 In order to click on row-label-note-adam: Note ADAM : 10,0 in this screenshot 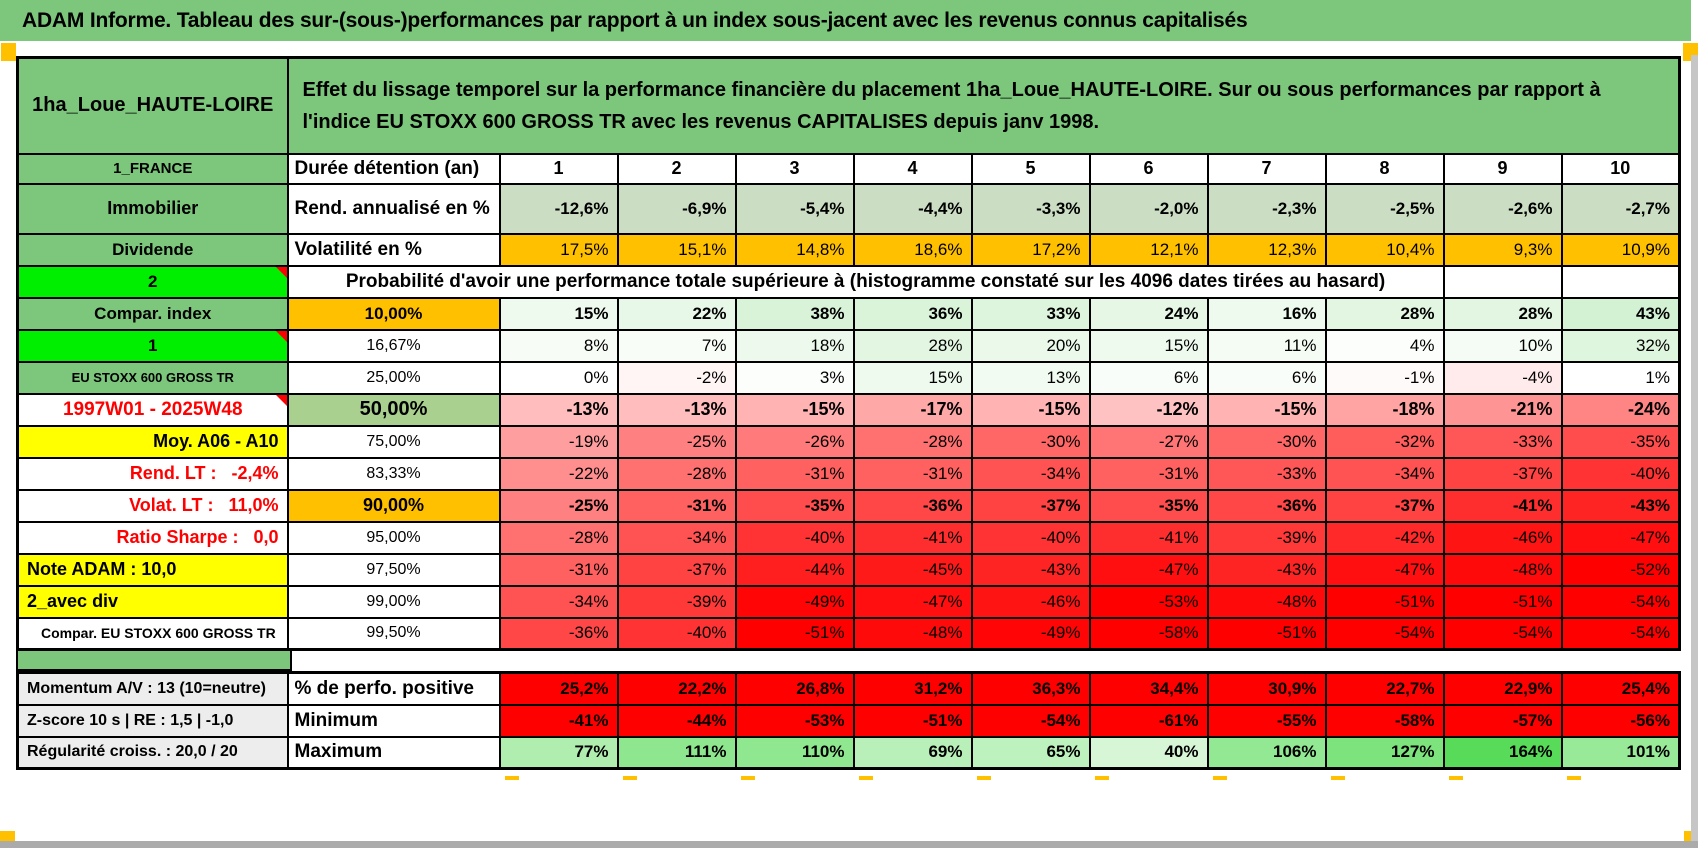, I will do `click(152, 569)`.